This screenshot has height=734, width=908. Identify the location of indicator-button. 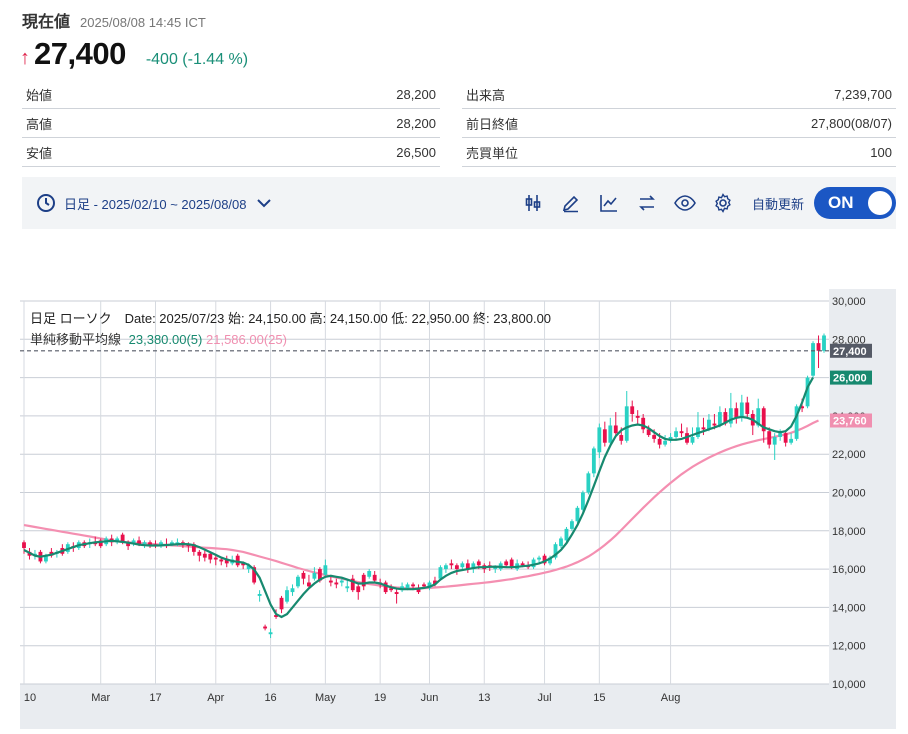
(609, 203).